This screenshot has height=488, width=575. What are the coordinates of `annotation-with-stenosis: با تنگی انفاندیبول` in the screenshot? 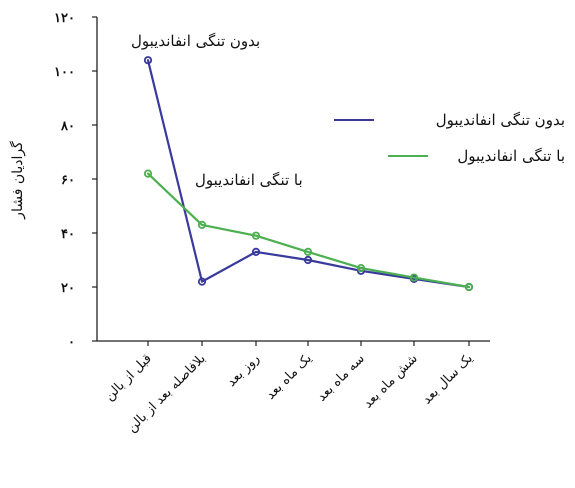 It's located at (249, 180).